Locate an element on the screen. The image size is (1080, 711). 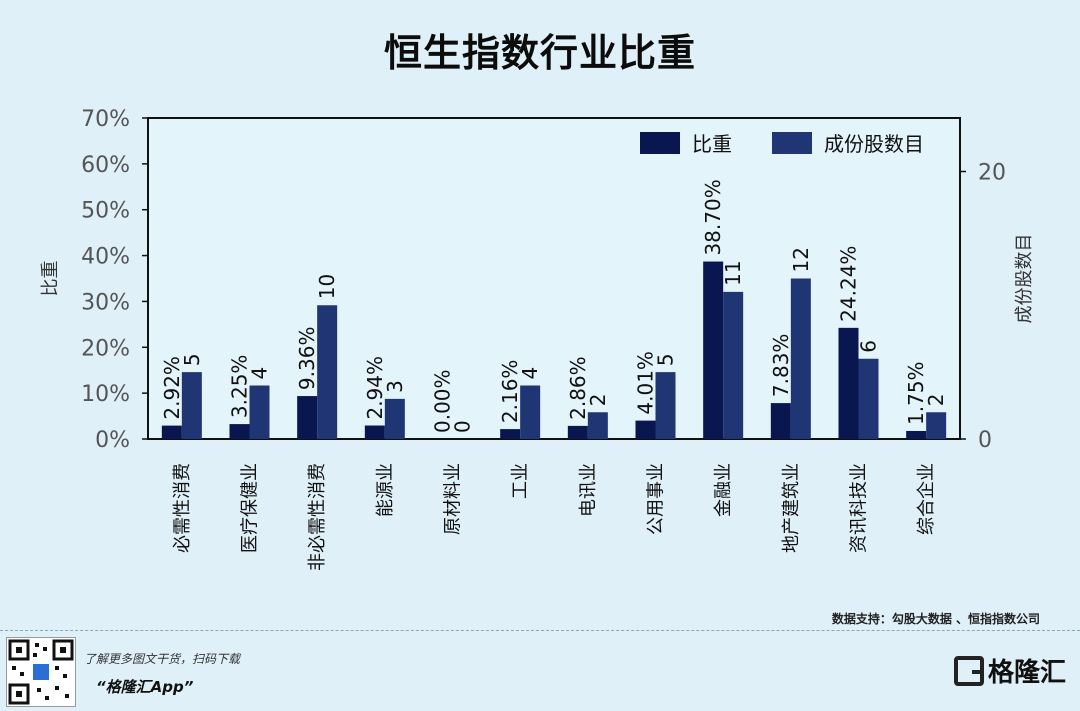
qr-code-icon is located at coordinates (41, 672).